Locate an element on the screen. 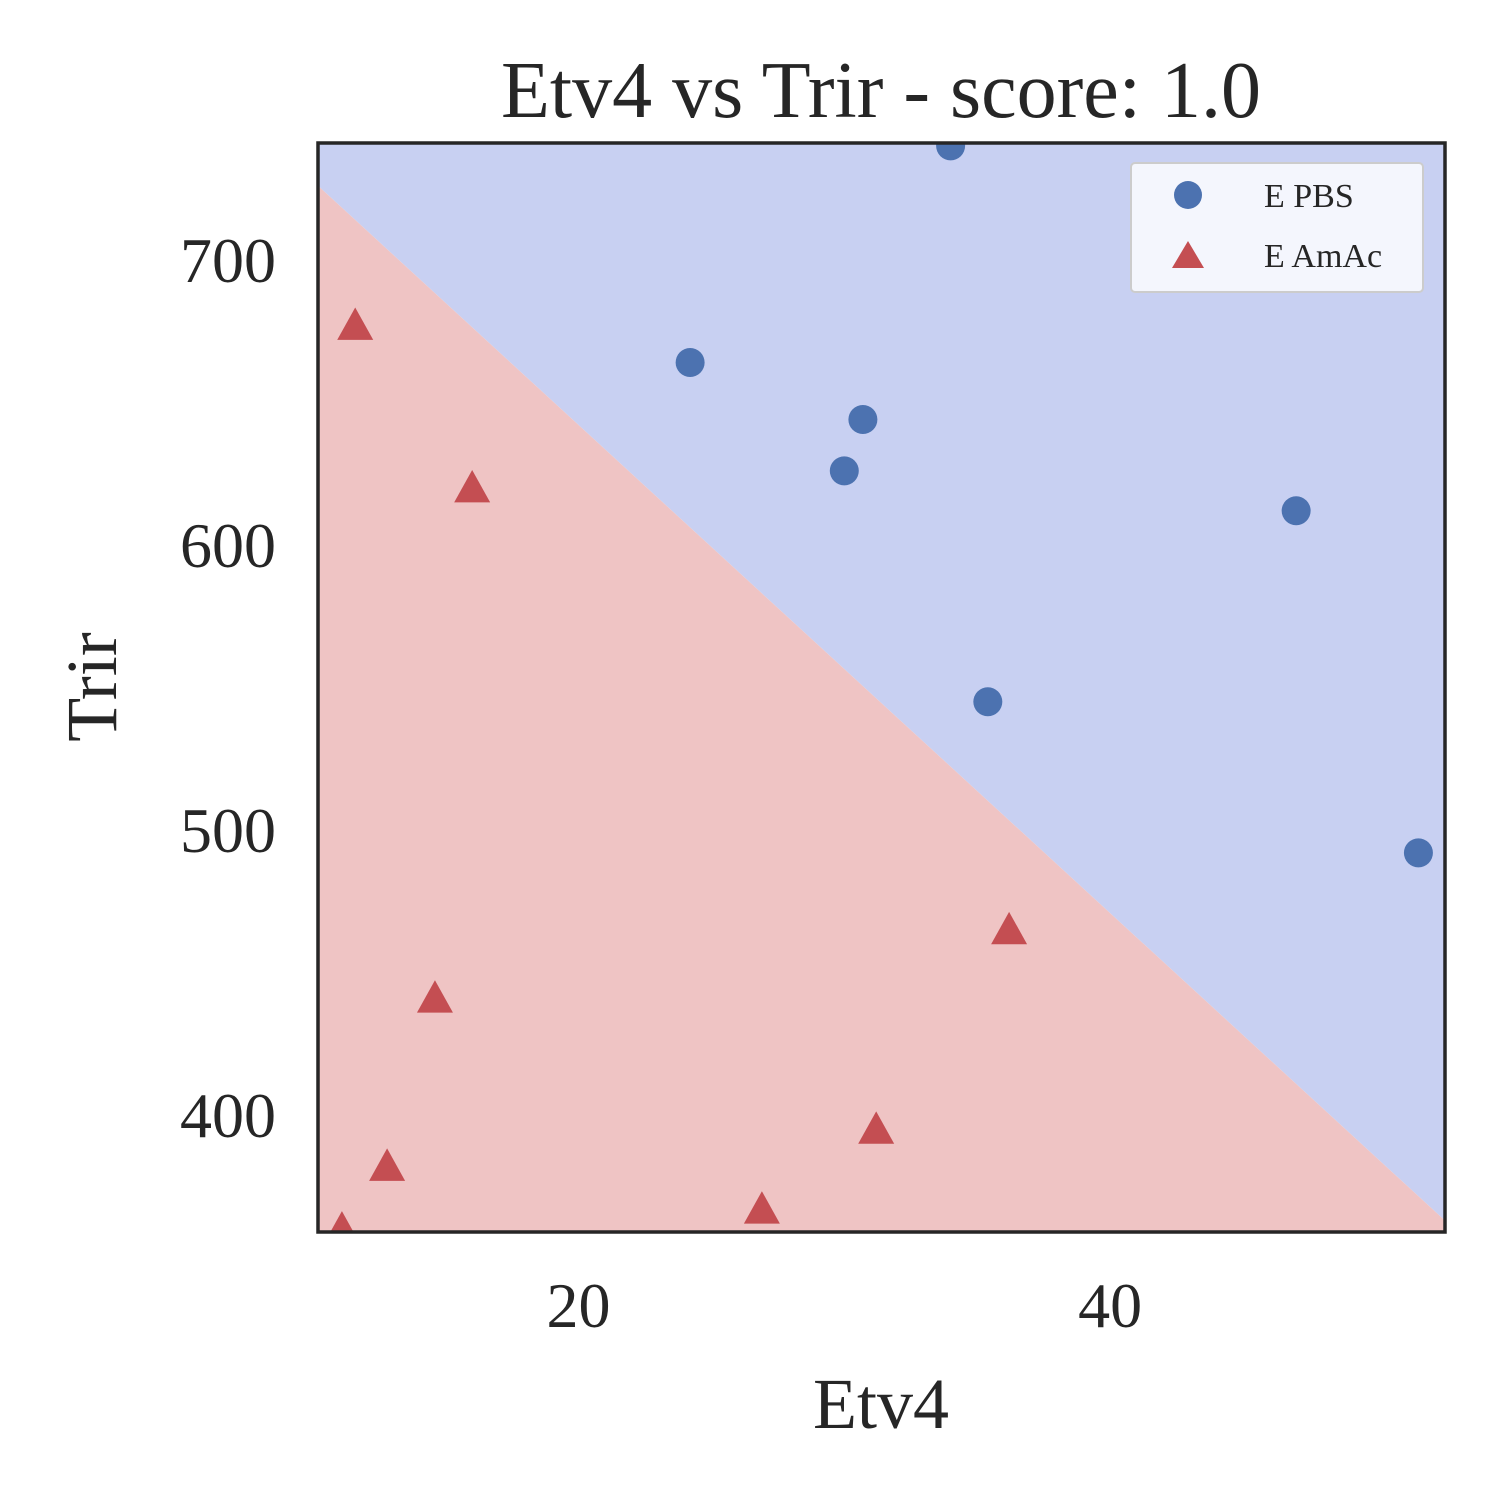 This screenshot has width=1500, height=1505. y-axis-label: Trir is located at coordinates (92, 686).